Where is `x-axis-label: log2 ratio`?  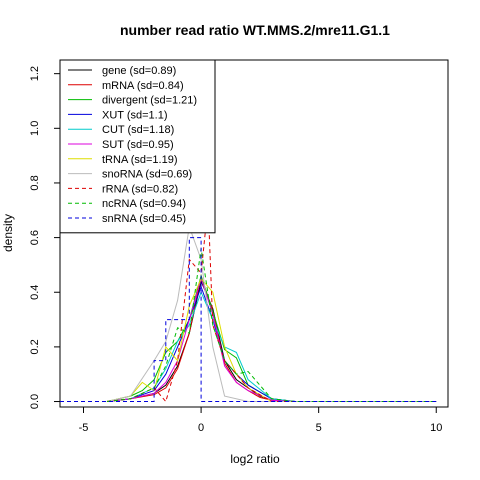 x-axis-label: log2 ratio is located at coordinates (255, 459).